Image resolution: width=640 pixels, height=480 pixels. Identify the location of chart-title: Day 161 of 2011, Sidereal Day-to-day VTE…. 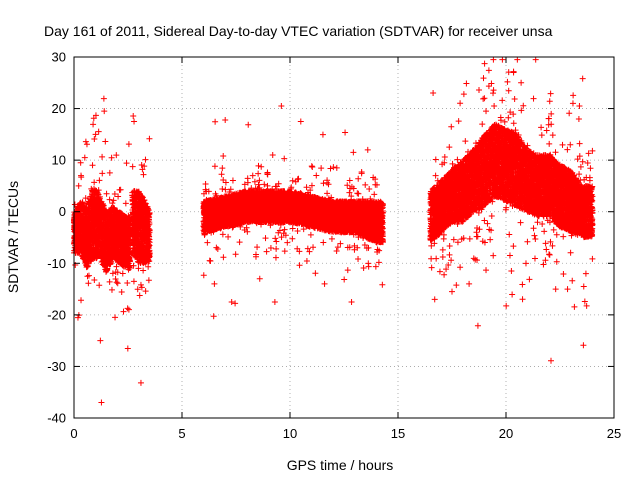
(298, 31).